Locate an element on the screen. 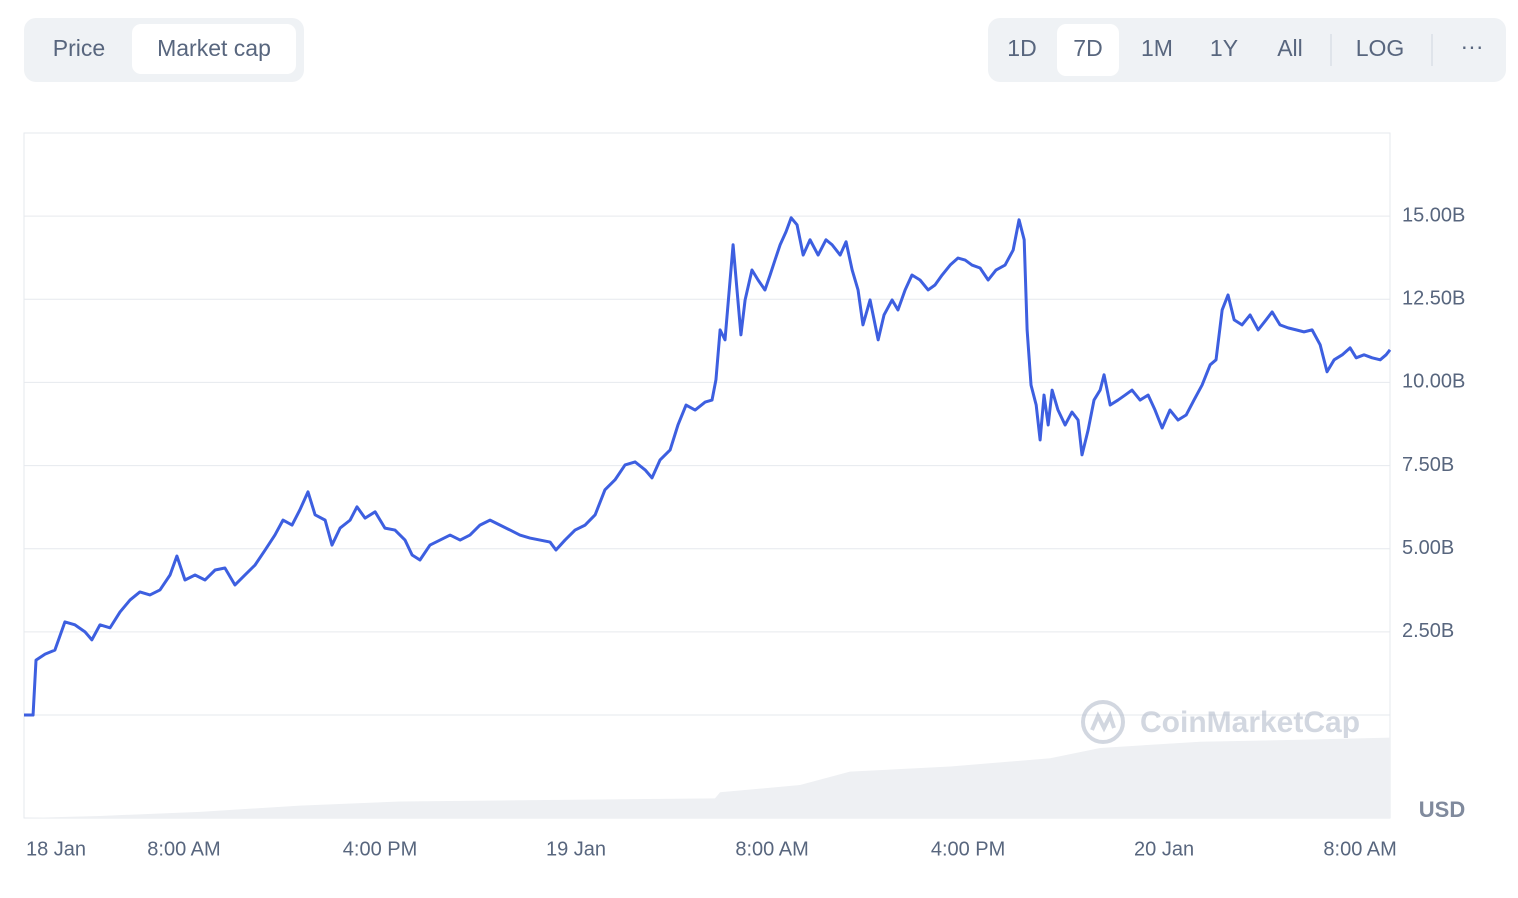  button-label: 1Y is located at coordinates (1224, 48).